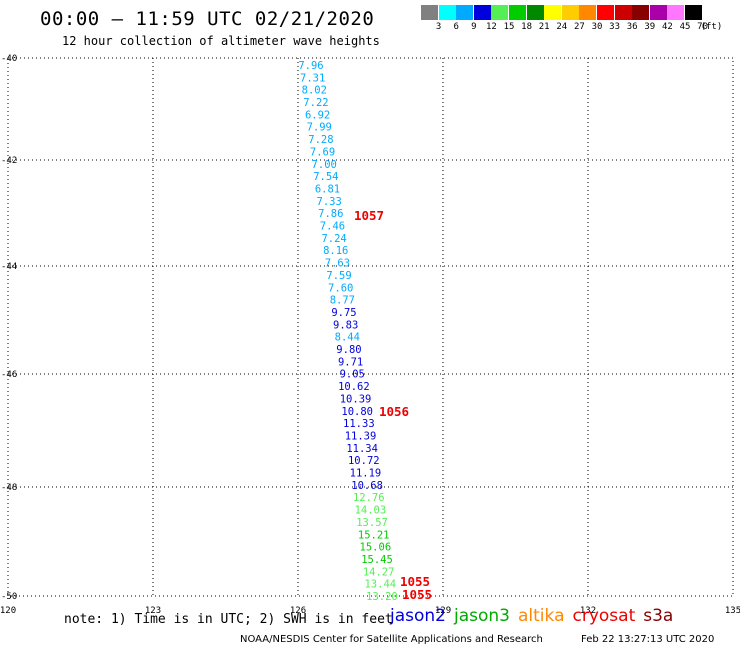 The width and height of the screenshot is (740, 650). I want to click on longitude-label: 129, so click(443, 611).